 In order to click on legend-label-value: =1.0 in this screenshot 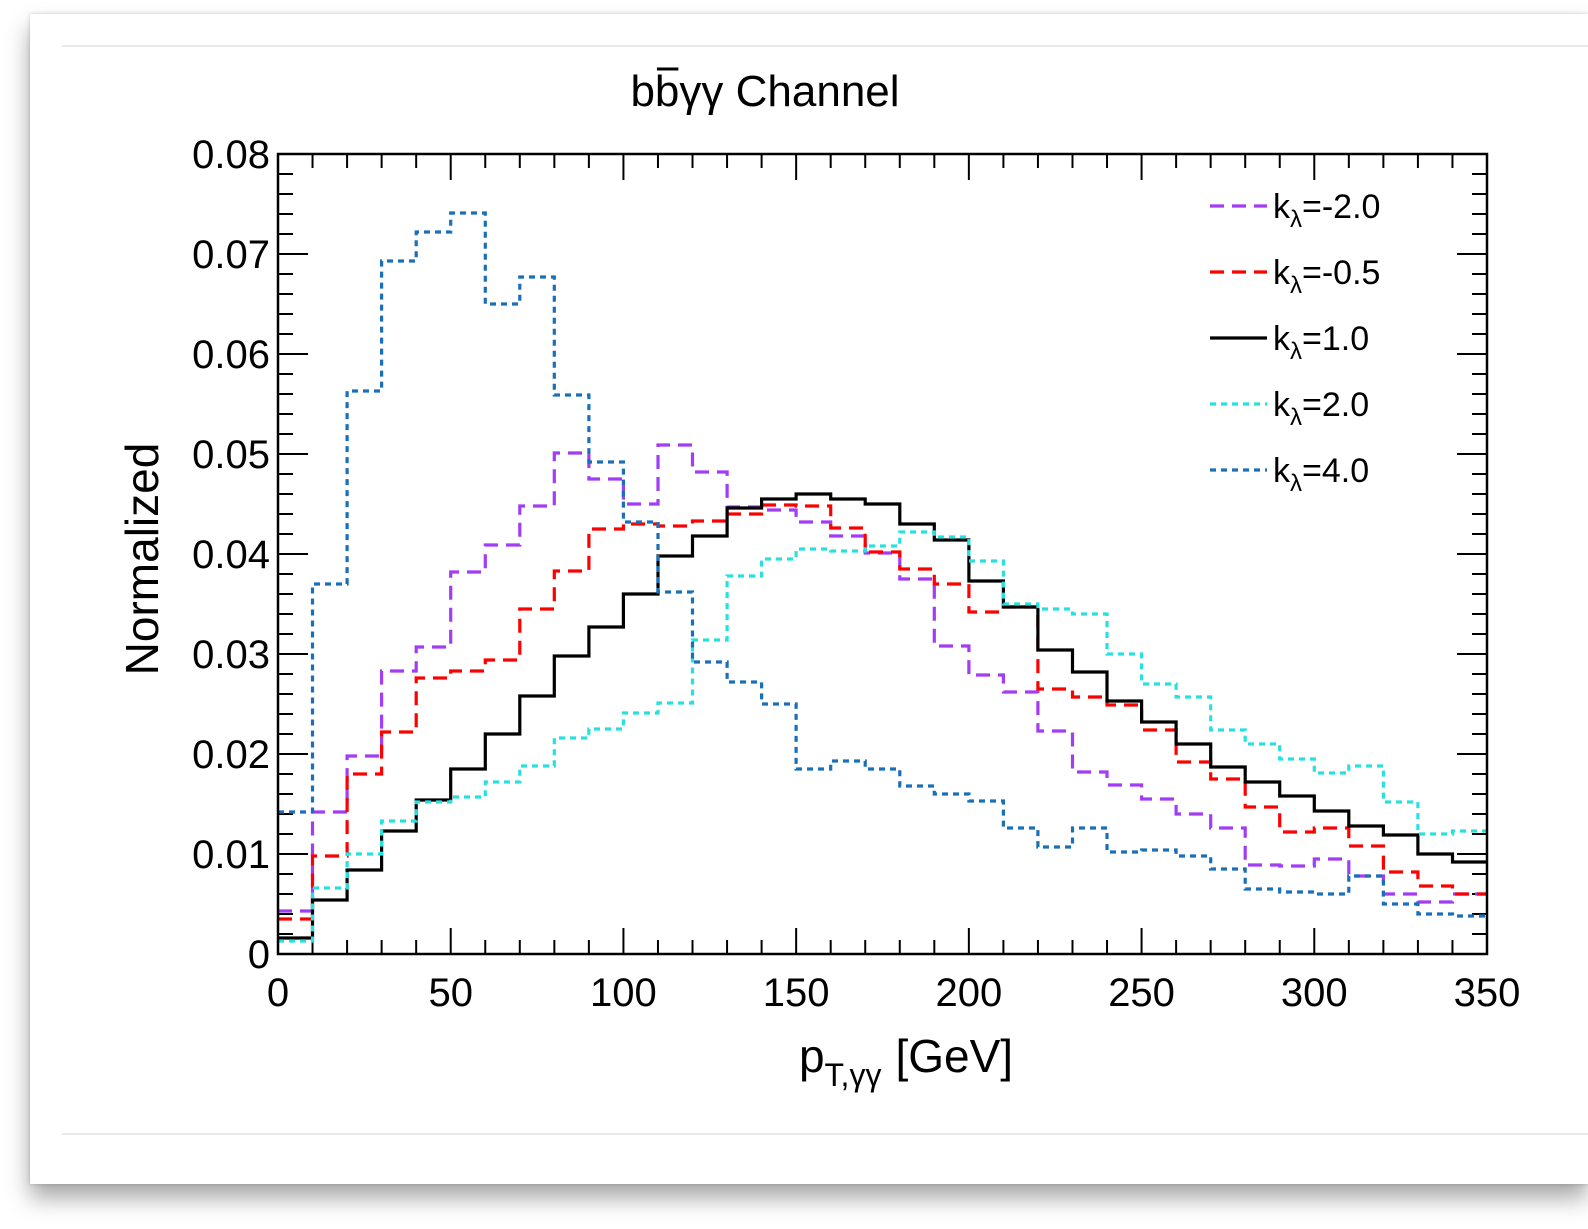, I will do `click(1335, 339)`.